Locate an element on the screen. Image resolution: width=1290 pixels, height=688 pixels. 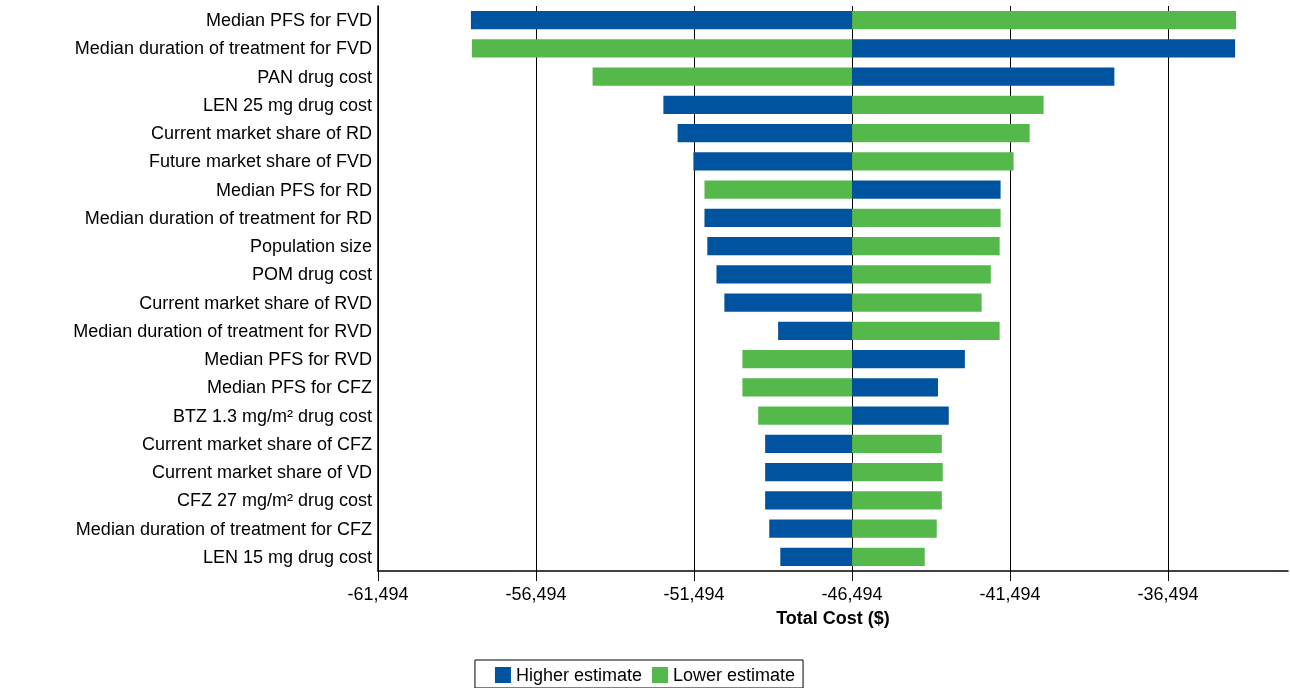
y-tick-label: Median PFS for CFZ is located at coordinates (289, 387).